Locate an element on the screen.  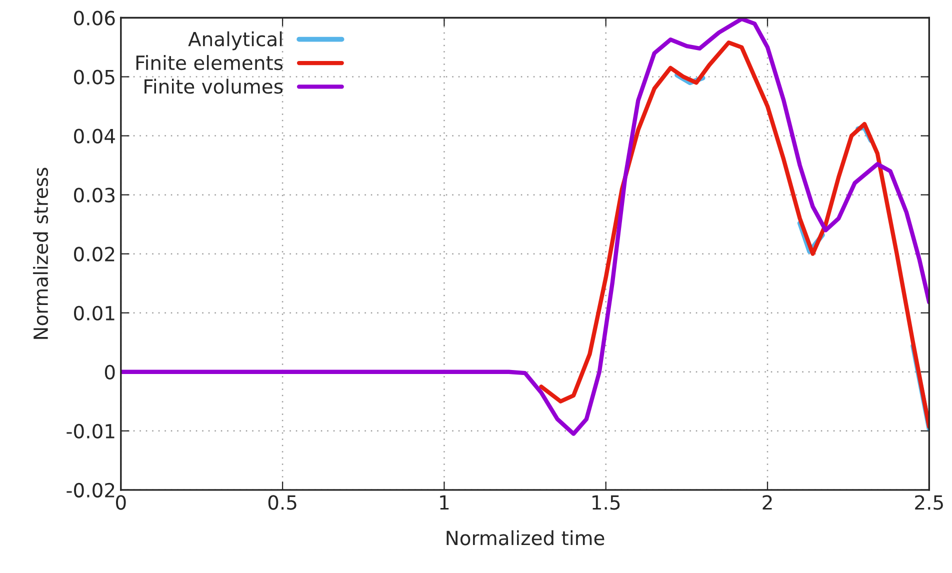
x-axis-title: Normalized time is located at coordinates (525, 538).